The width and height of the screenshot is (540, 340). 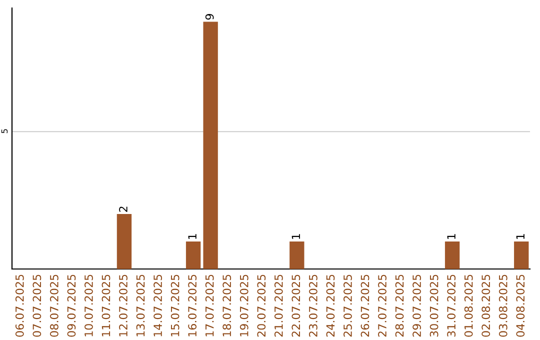 I want to click on x-tick-label: 17.07.2025, so click(x=209, y=305).